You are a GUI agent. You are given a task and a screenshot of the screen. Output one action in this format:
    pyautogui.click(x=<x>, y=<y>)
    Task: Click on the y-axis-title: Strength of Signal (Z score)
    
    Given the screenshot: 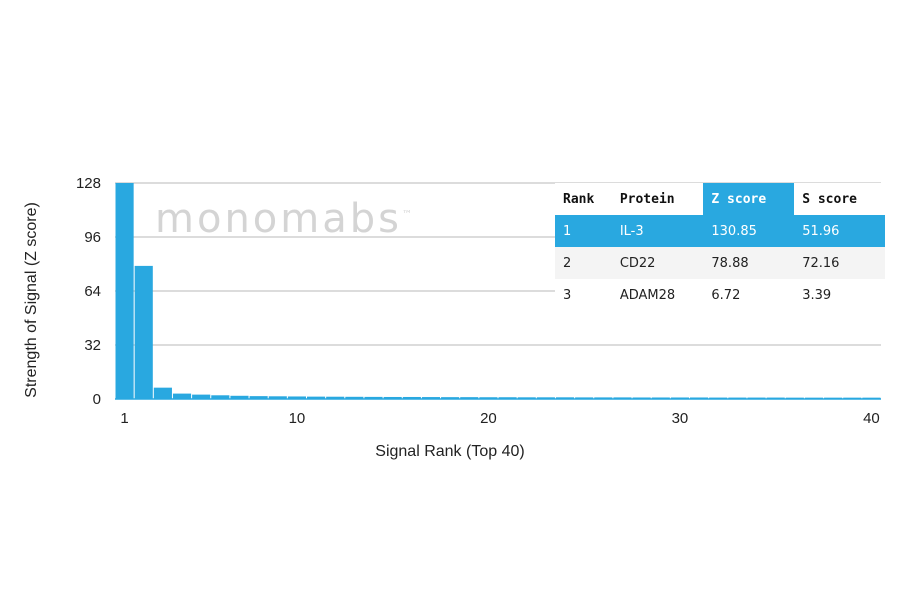 What is the action you would take?
    pyautogui.click(x=31, y=300)
    